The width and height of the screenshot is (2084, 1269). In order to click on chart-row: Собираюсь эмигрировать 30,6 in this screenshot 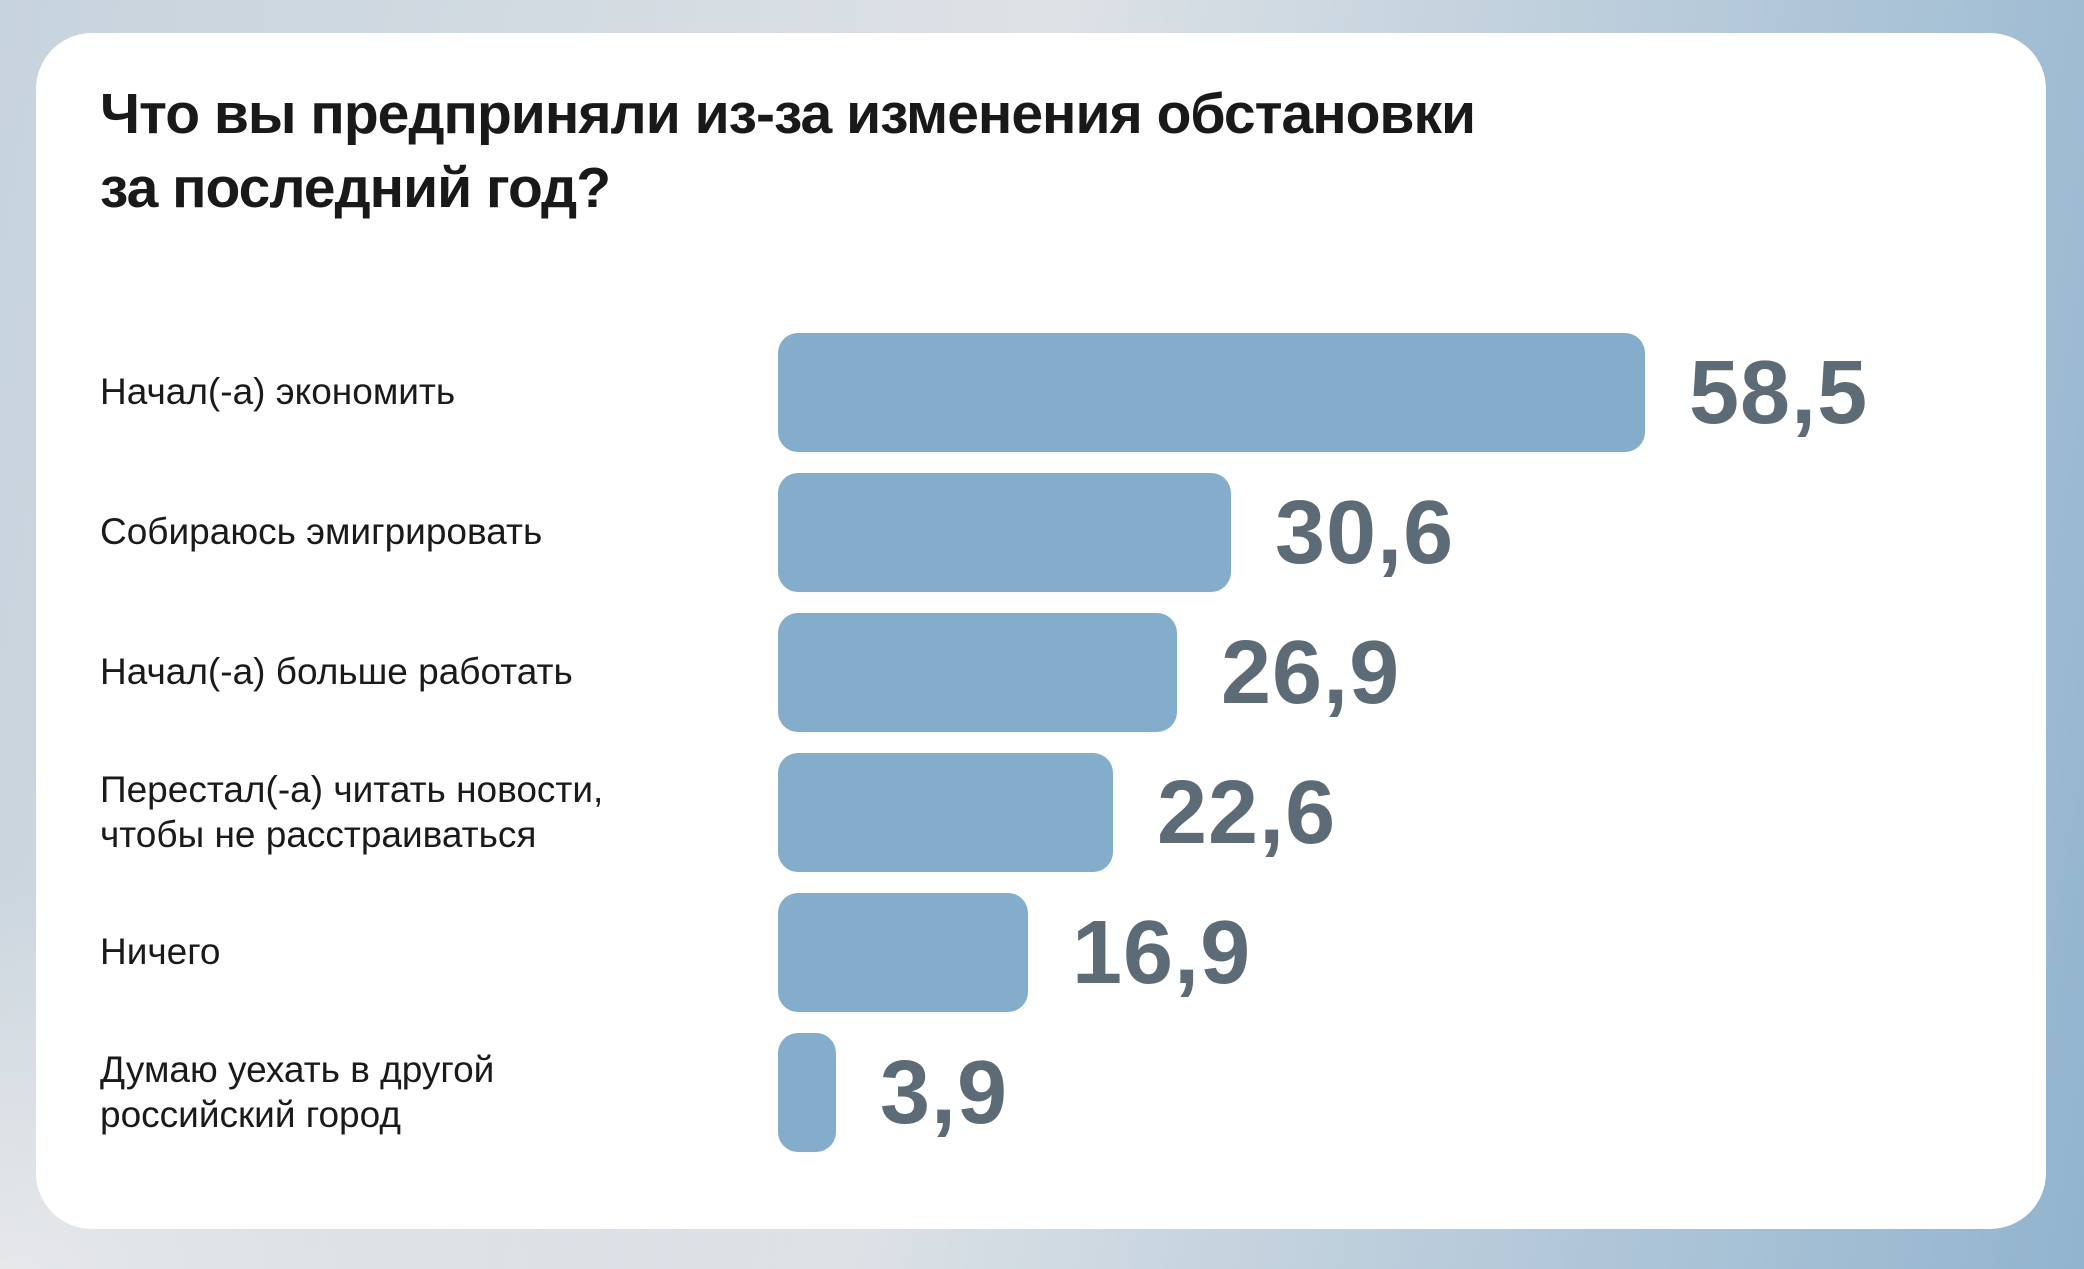, I will do `click(1041, 532)`.